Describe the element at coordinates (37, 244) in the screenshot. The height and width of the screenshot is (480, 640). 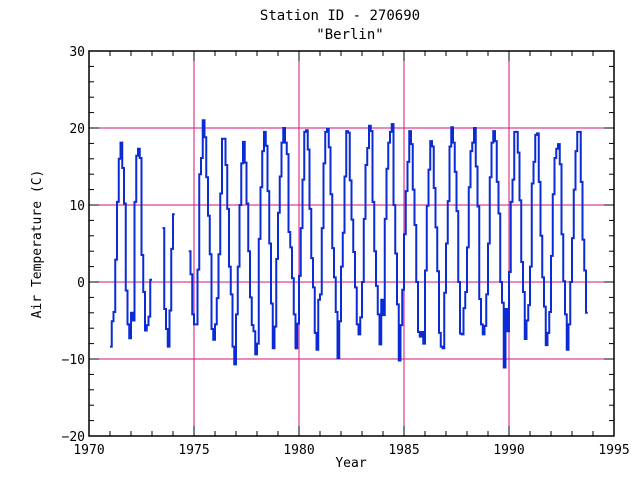
I see `y-axis-label: Air Temperature (C)` at that location.